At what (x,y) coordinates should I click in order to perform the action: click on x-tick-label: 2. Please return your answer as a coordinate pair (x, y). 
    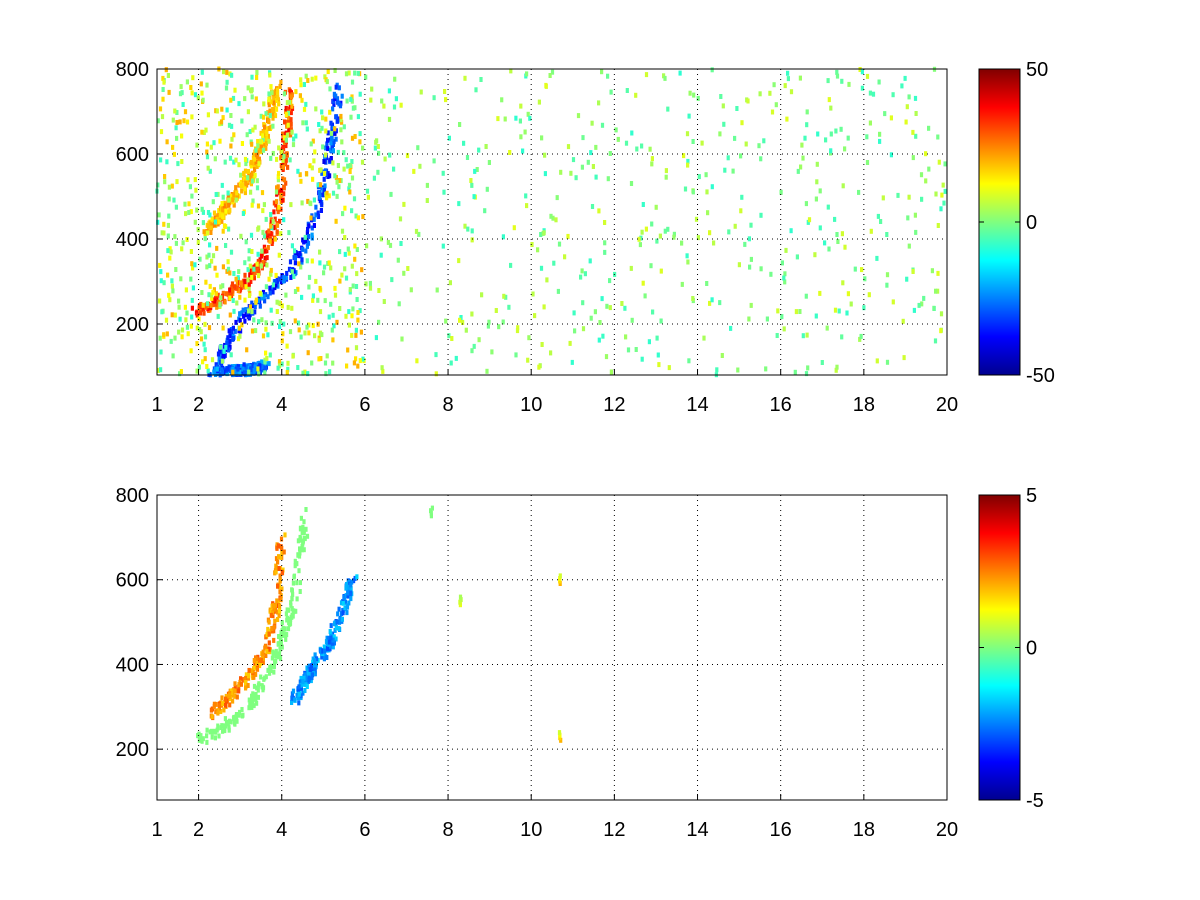
    Looking at the image, I should click on (198, 405).